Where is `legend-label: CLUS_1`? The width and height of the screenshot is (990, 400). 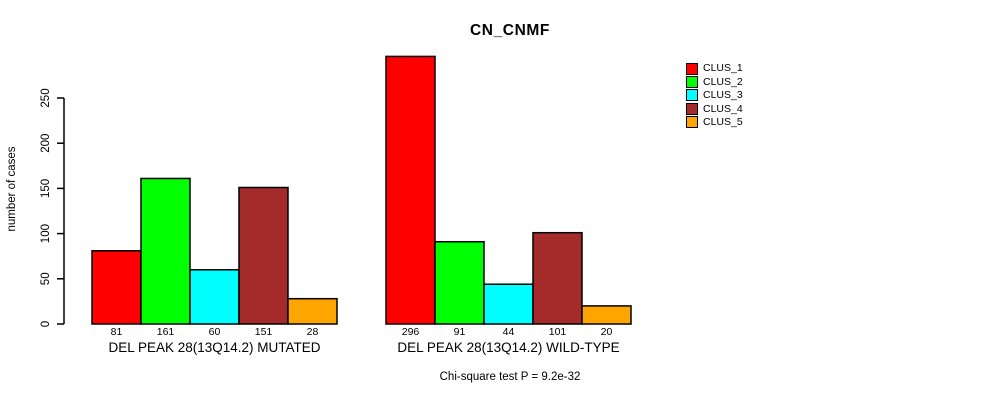 legend-label: CLUS_1 is located at coordinates (723, 68).